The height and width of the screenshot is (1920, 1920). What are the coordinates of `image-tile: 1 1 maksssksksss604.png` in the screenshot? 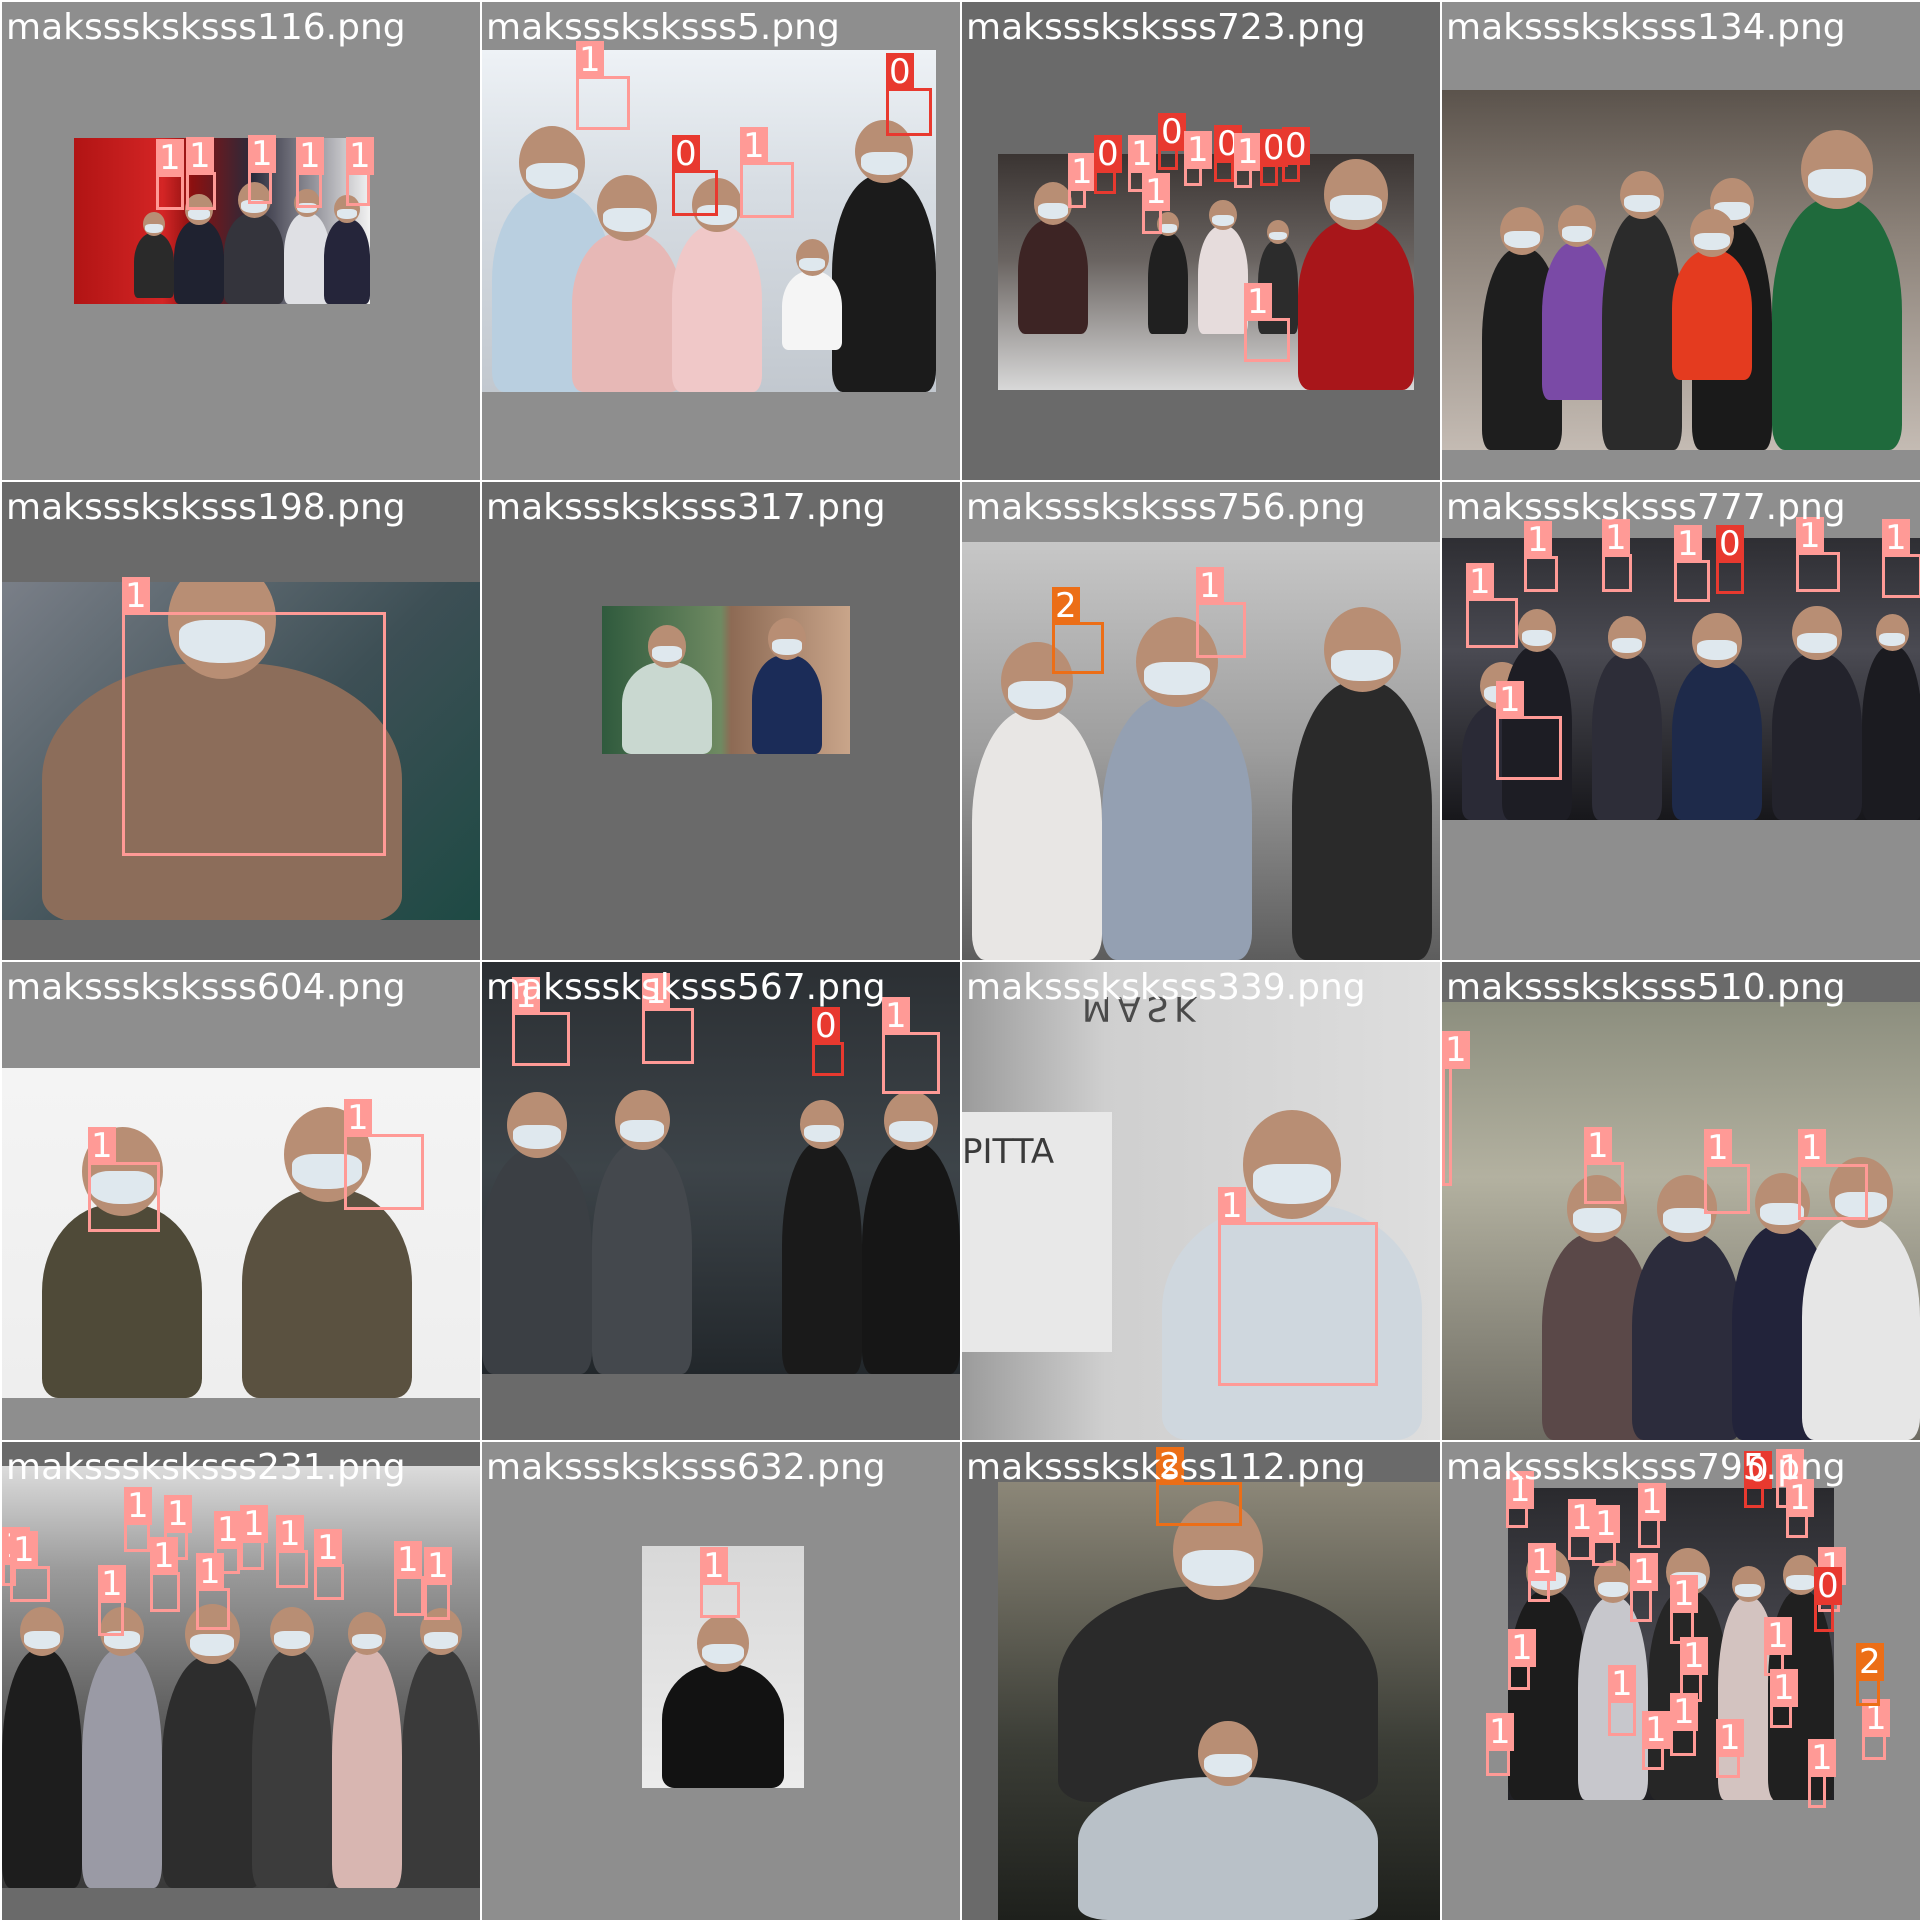 It's located at (241, 1201).